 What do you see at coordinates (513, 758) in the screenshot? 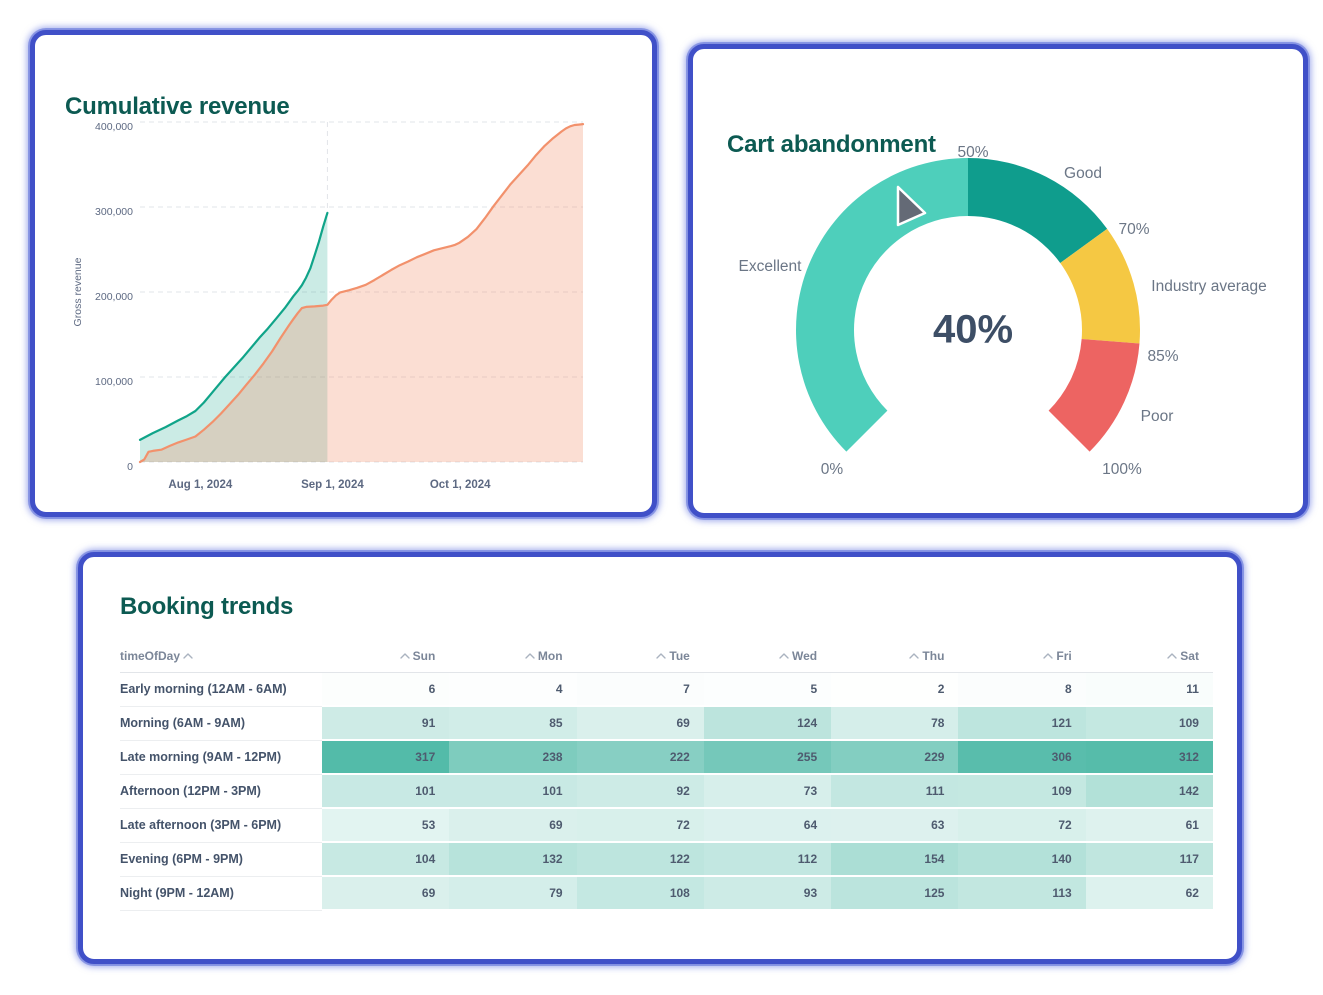
I see `heatmap-cell: 238` at bounding box center [513, 758].